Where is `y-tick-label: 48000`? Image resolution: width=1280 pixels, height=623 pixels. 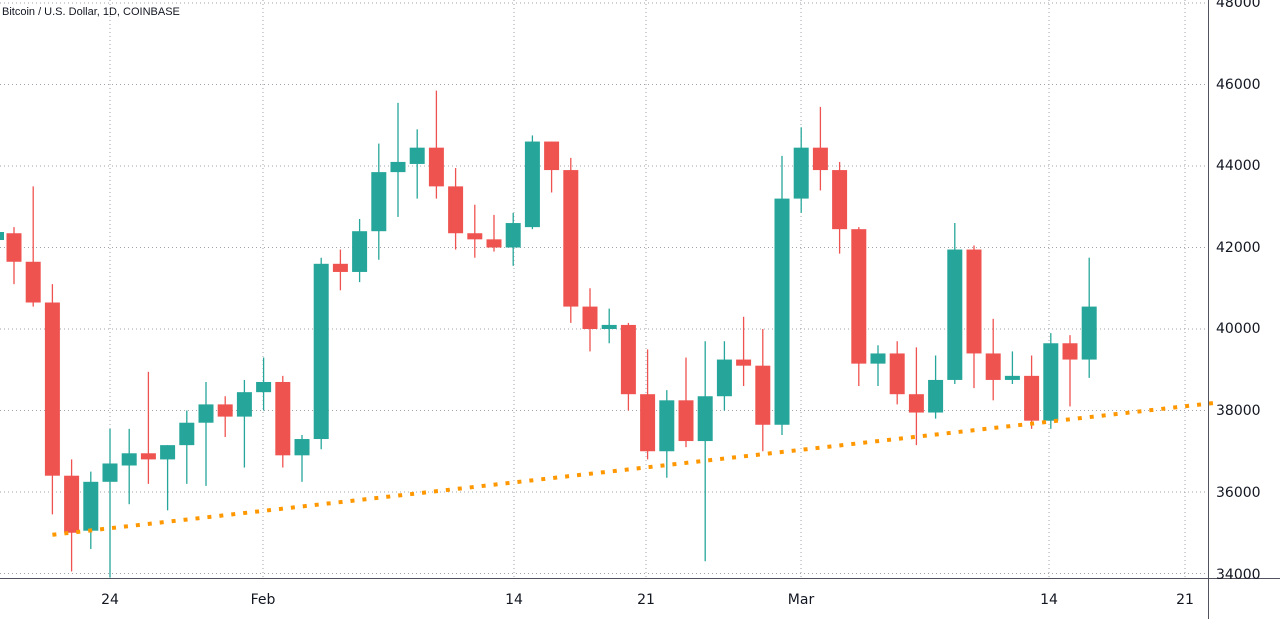 y-tick-label: 48000 is located at coordinates (1238, 5).